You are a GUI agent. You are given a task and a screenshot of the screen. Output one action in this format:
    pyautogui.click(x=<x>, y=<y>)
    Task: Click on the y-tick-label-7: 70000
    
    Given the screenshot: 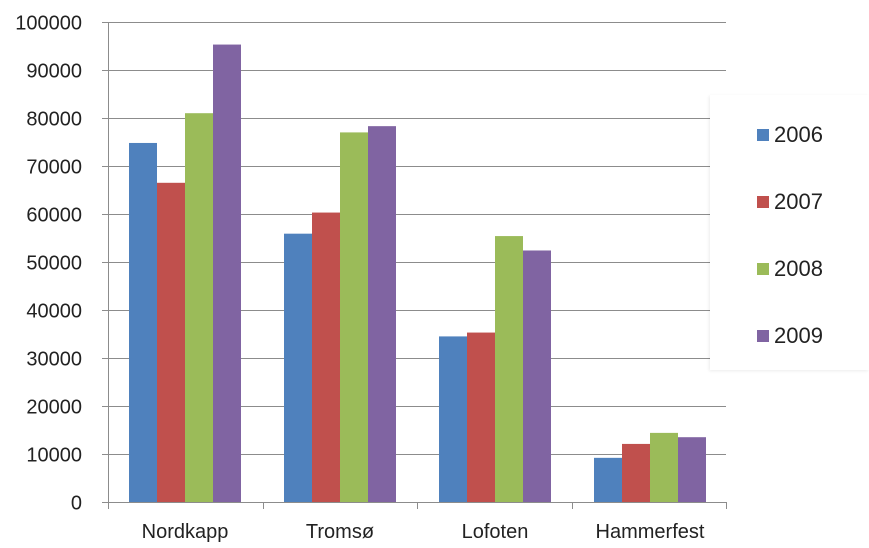 What is the action you would take?
    pyautogui.click(x=54, y=168)
    